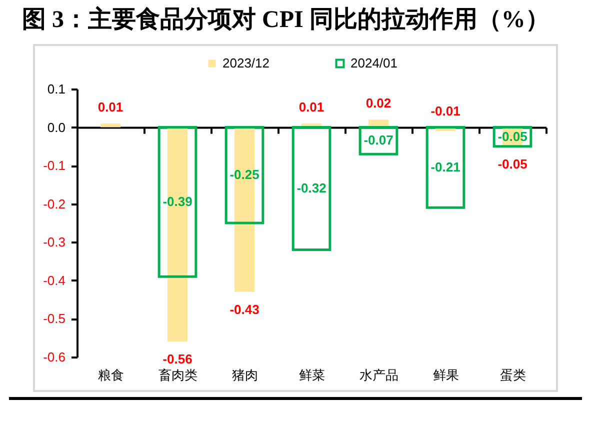 The image size is (591, 433). What do you see at coordinates (54, 166) in the screenshot?
I see `y-tick-label: -0.1` at bounding box center [54, 166].